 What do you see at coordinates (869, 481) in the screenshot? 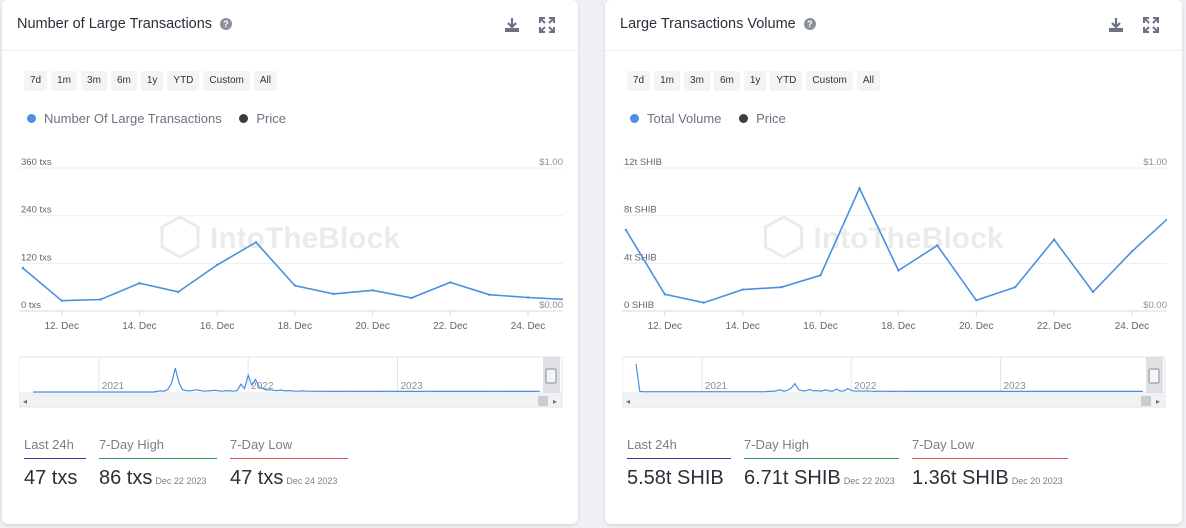
I see `stat-date: Dec 22 2023` at bounding box center [869, 481].